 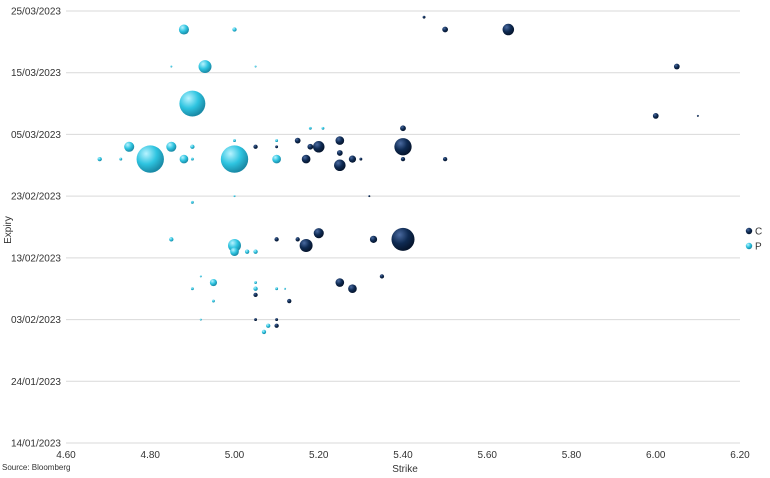 What do you see at coordinates (572, 455) in the screenshot?
I see `x-tick-label: 5.80` at bounding box center [572, 455].